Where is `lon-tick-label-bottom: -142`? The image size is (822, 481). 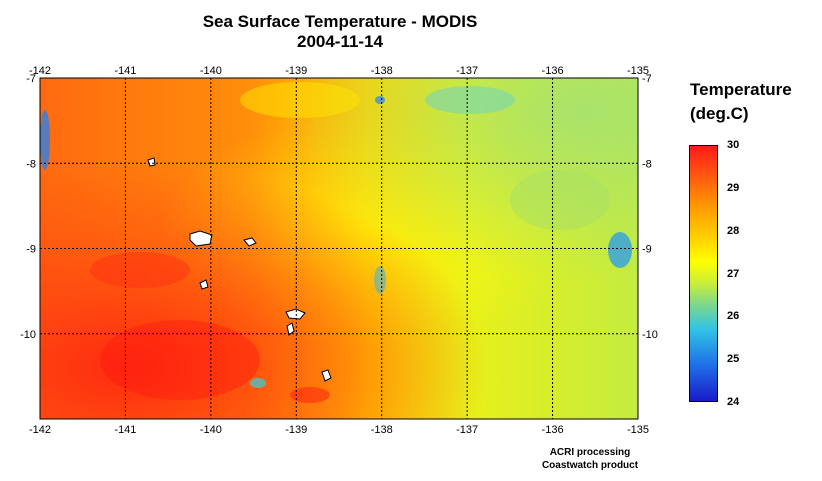
lon-tick-label-bottom: -142 is located at coordinates (40, 430).